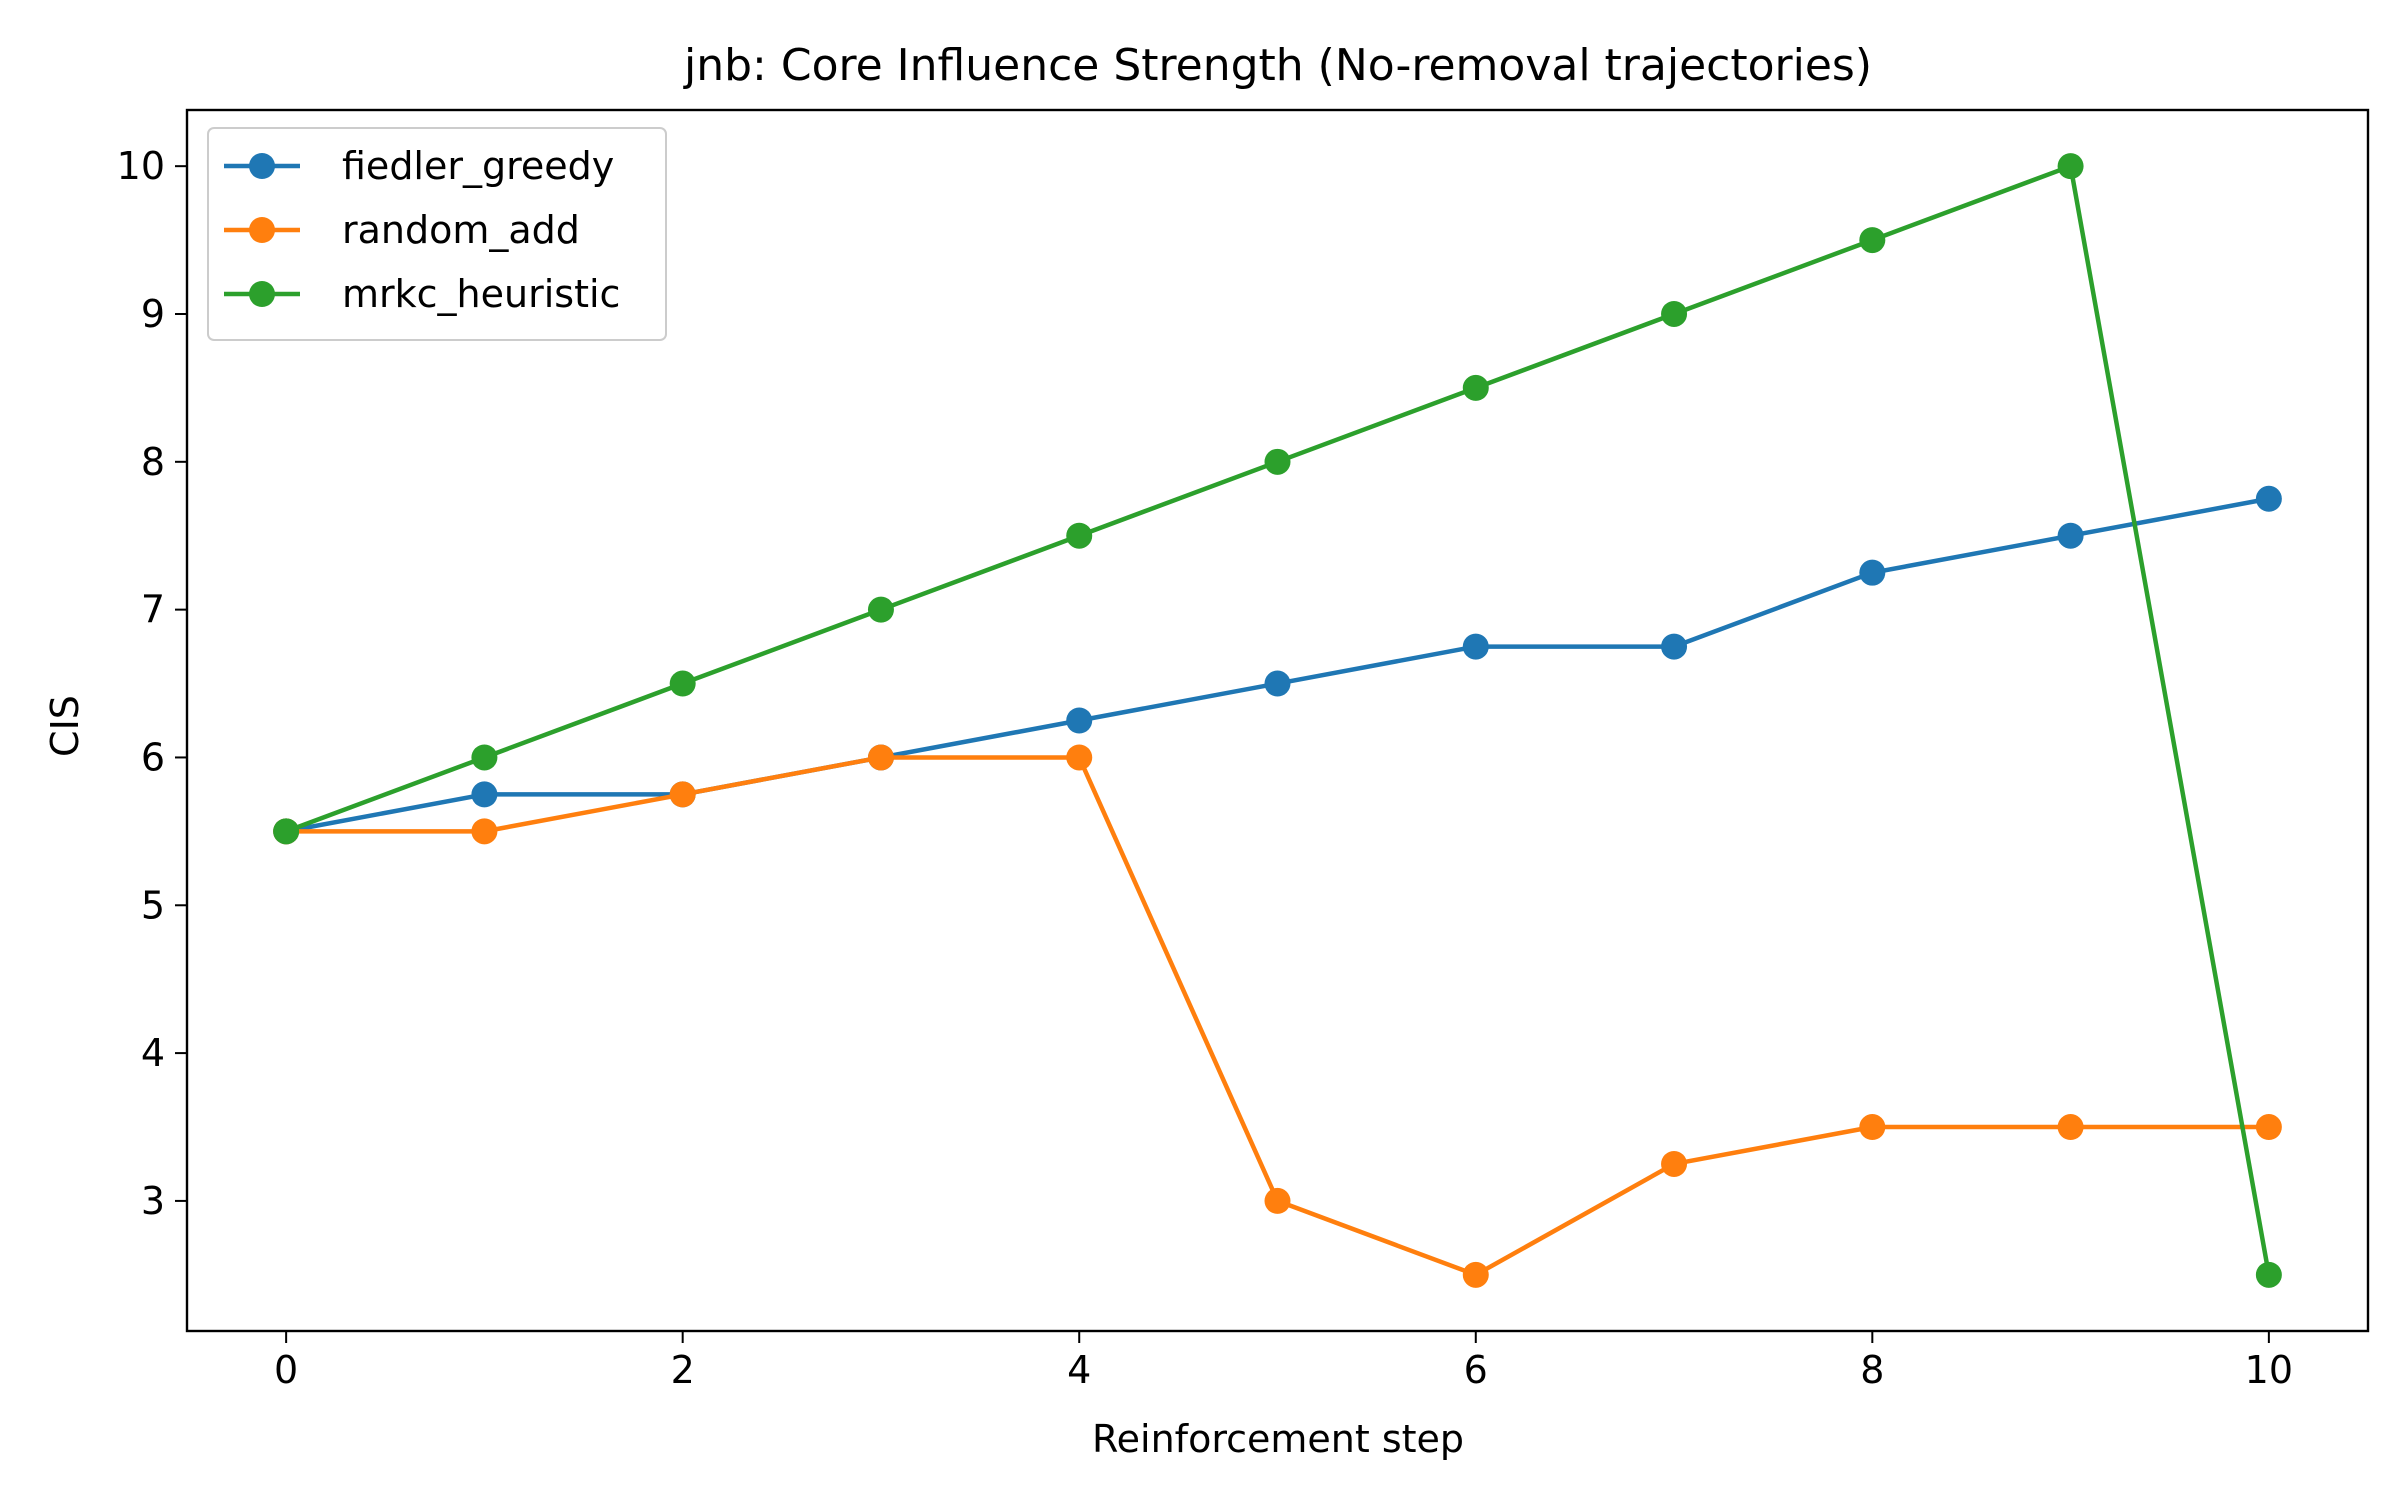 This screenshot has width=2400, height=1505. I want to click on x-tick-label: 8, so click(1872, 1370).